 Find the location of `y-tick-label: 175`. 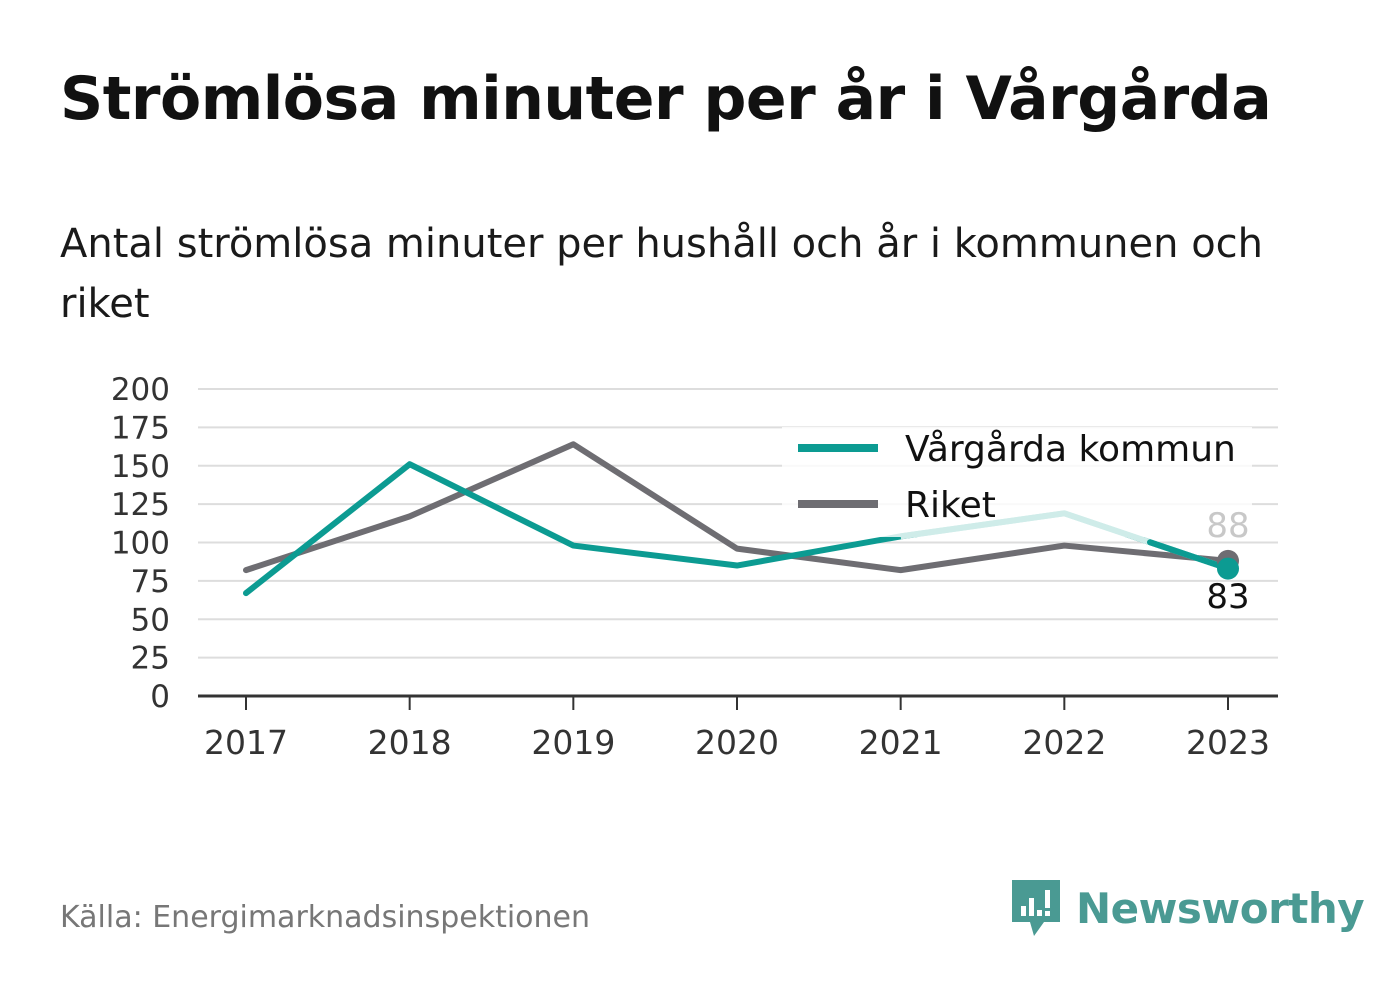

y-tick-label: 175 is located at coordinates (140, 428).